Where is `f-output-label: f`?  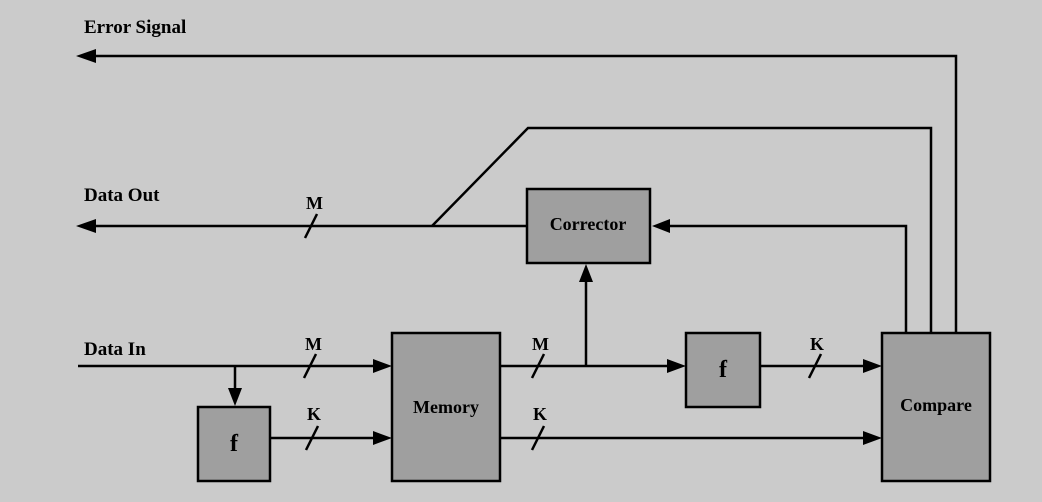 f-output-label: f is located at coordinates (723, 370).